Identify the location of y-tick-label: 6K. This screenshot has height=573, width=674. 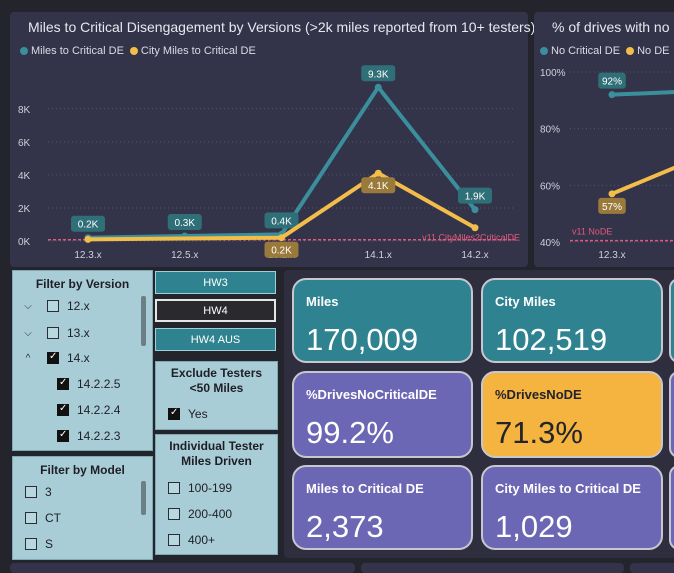
(24, 143).